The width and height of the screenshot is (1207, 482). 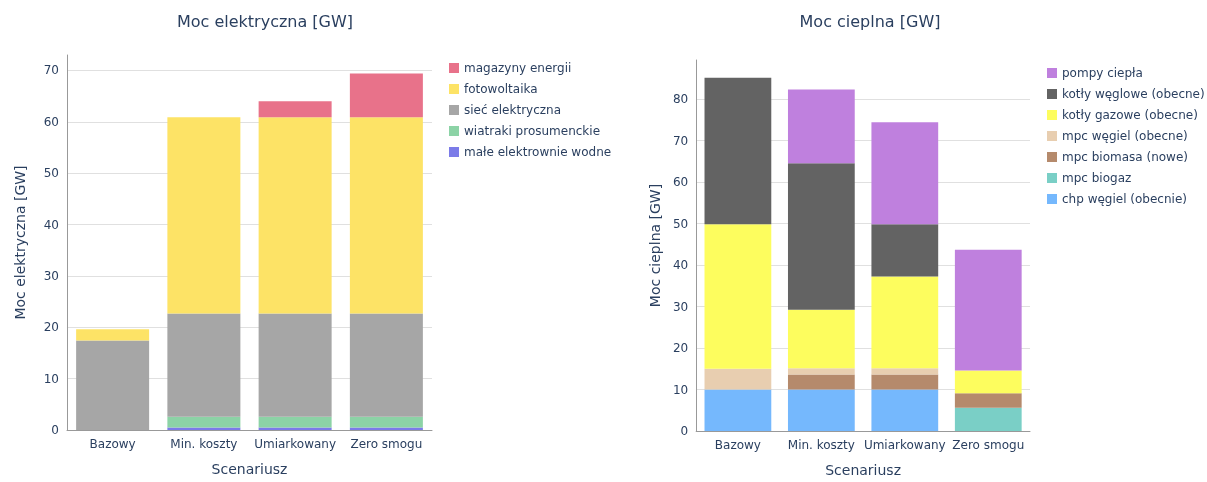 What do you see at coordinates (1124, 199) in the screenshot?
I see `legend-label: chp węgiel (obecnie)` at bounding box center [1124, 199].